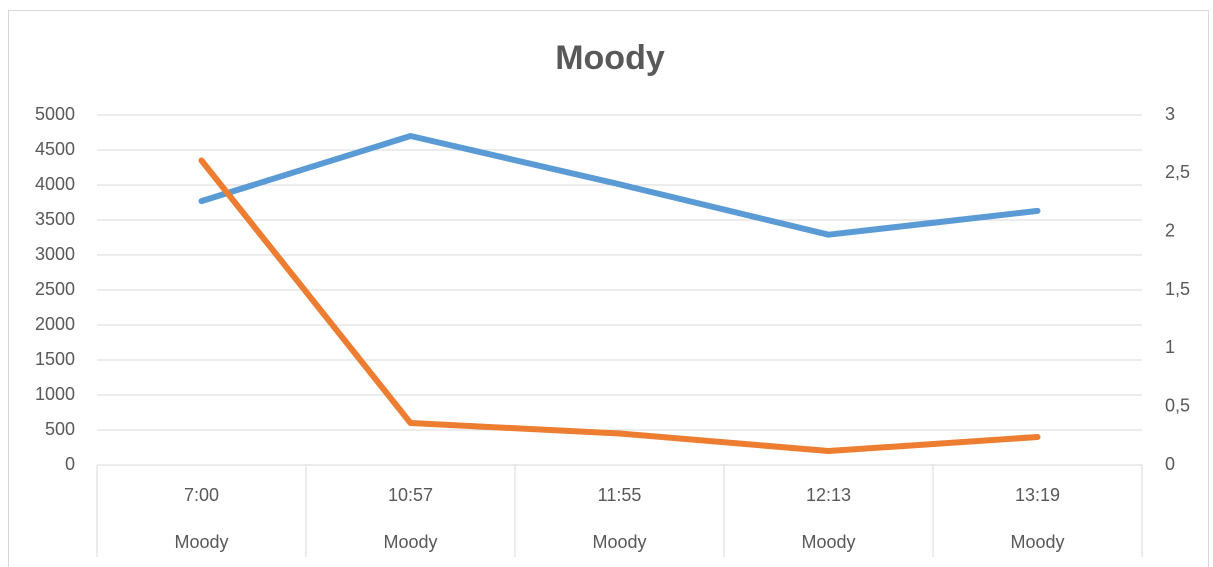 The height and width of the screenshot is (567, 1213). What do you see at coordinates (55, 324) in the screenshot?
I see `y-tick-label: 2000` at bounding box center [55, 324].